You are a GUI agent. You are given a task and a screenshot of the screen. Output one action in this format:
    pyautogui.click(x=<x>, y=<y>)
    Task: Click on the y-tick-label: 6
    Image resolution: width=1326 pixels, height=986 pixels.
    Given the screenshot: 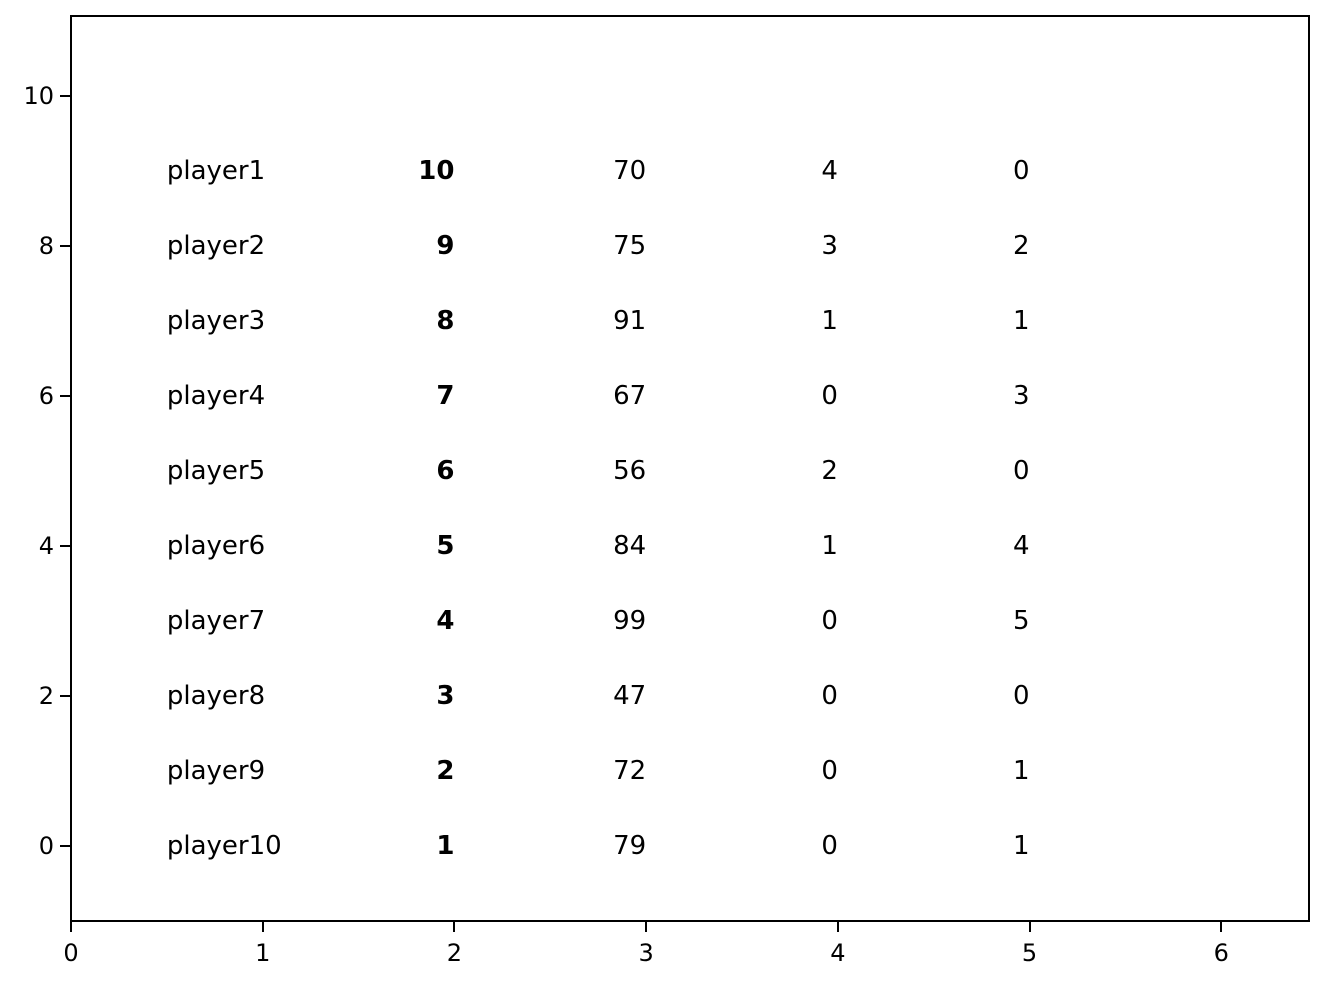 What is the action you would take?
    pyautogui.click(x=46, y=396)
    